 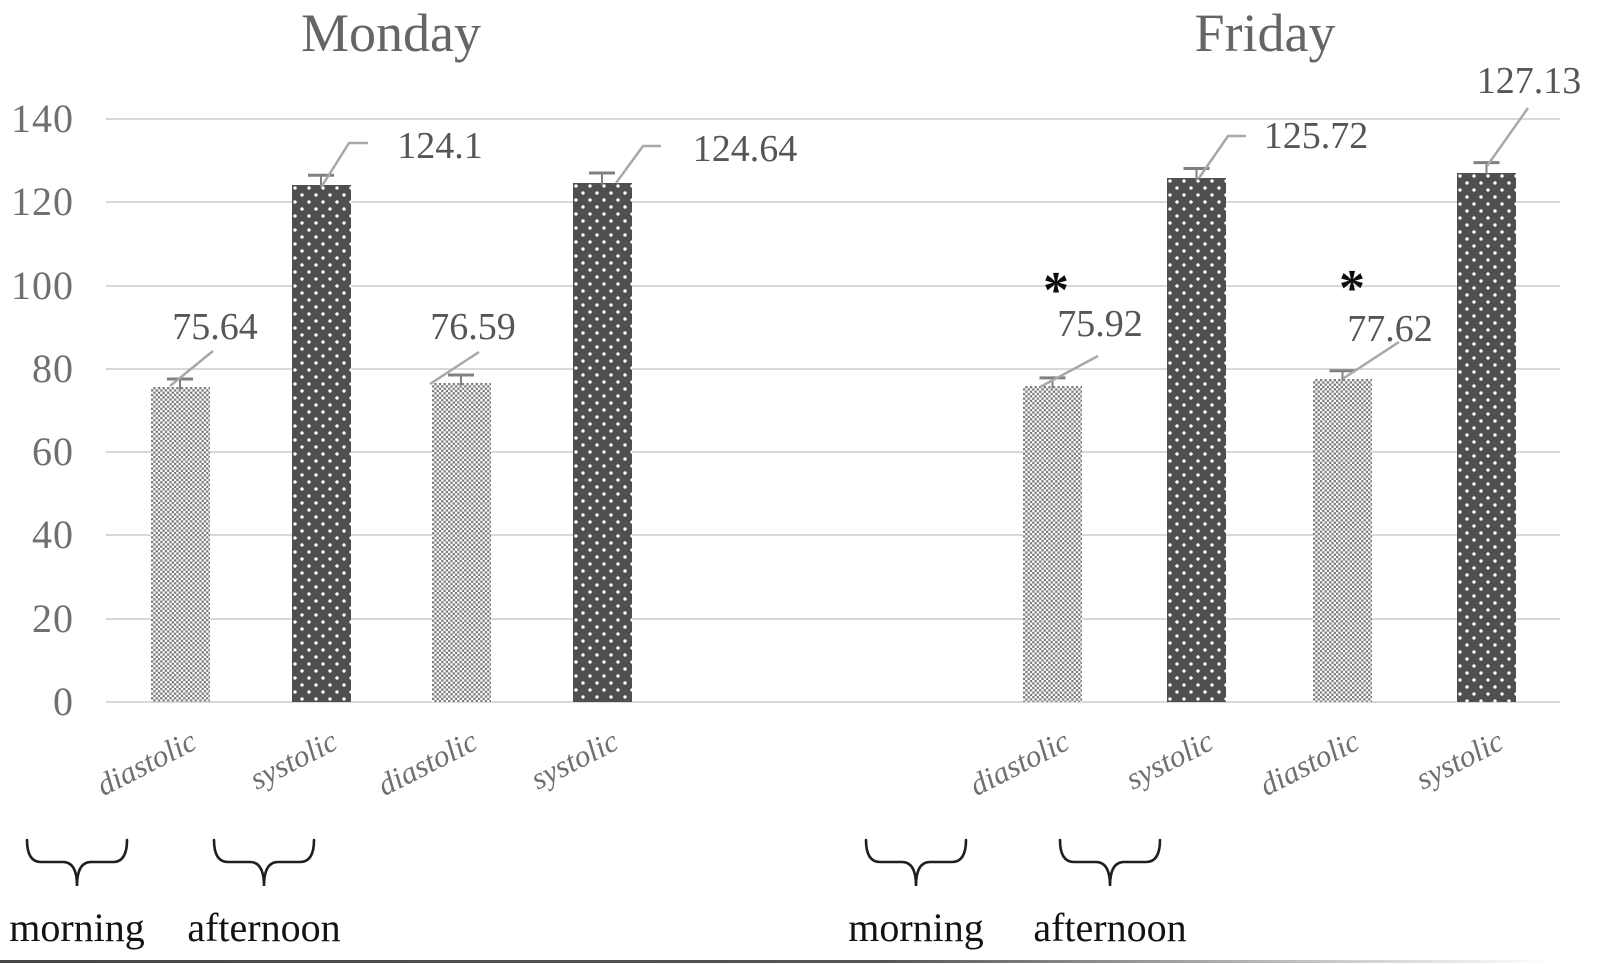 I want to click on data-label-friday-morning-systolic: 125.72, so click(x=1316, y=136).